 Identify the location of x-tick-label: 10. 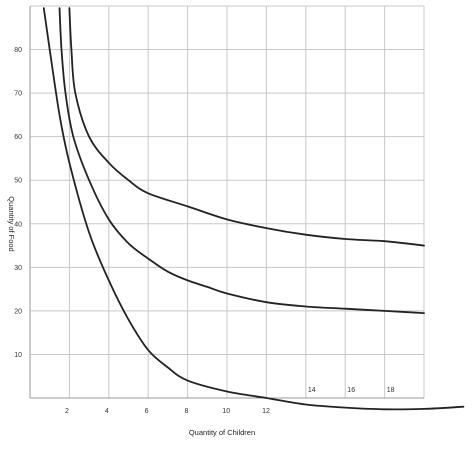
(226, 411).